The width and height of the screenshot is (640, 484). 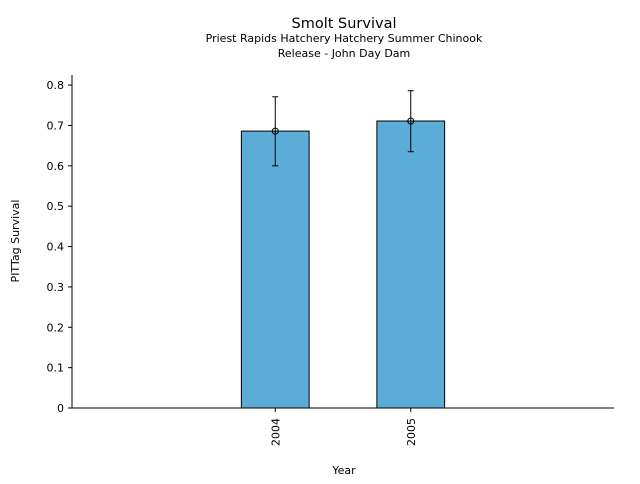 I want to click on y-tick-label: 0.8, so click(x=56, y=85).